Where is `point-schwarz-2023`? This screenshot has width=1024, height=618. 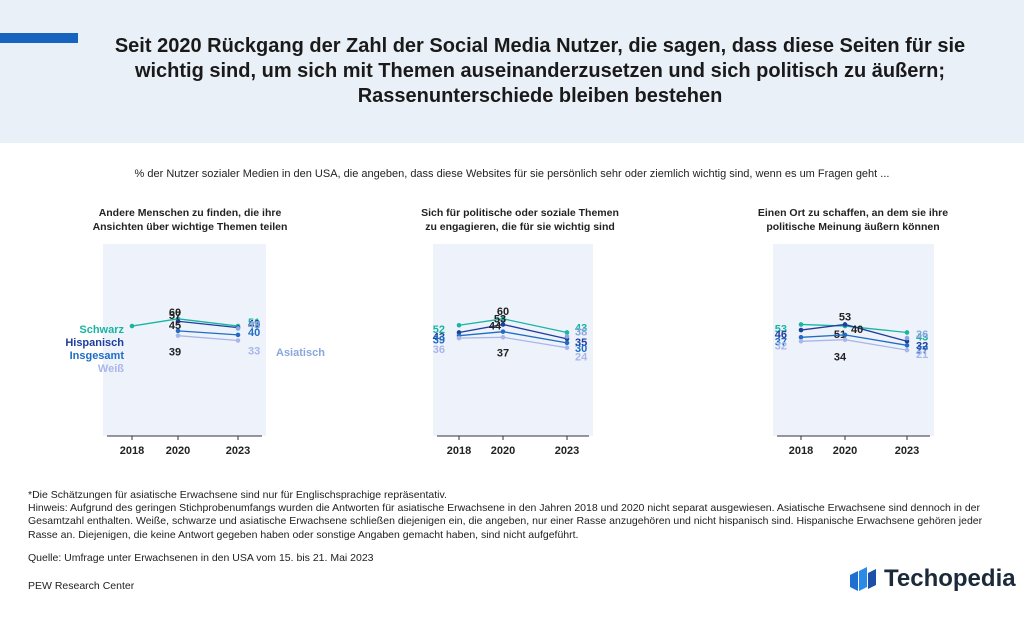
point-schwarz-2023 is located at coordinates (907, 332).